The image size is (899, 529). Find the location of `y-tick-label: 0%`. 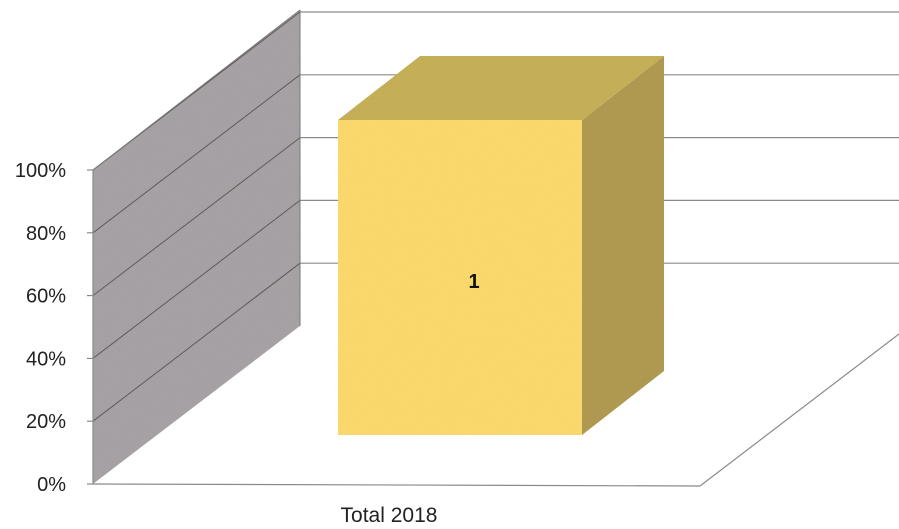

y-tick-label: 0% is located at coordinates (51, 485).